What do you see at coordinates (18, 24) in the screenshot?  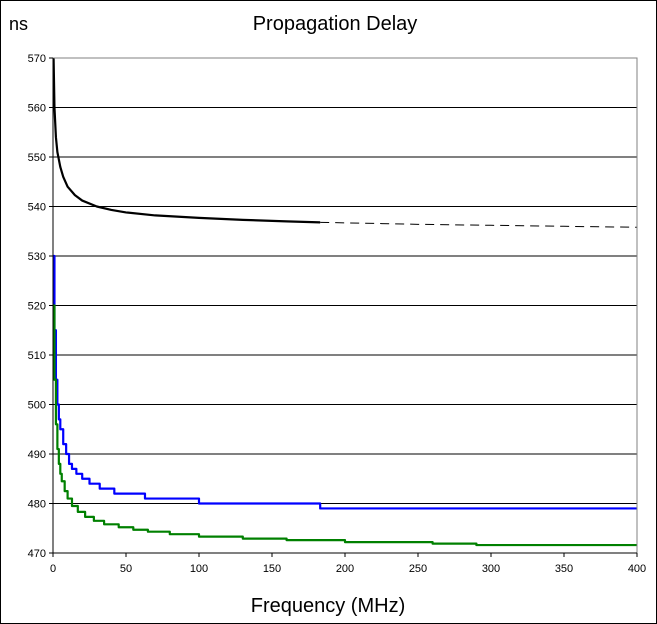 I see `y-unit-label: ns` at bounding box center [18, 24].